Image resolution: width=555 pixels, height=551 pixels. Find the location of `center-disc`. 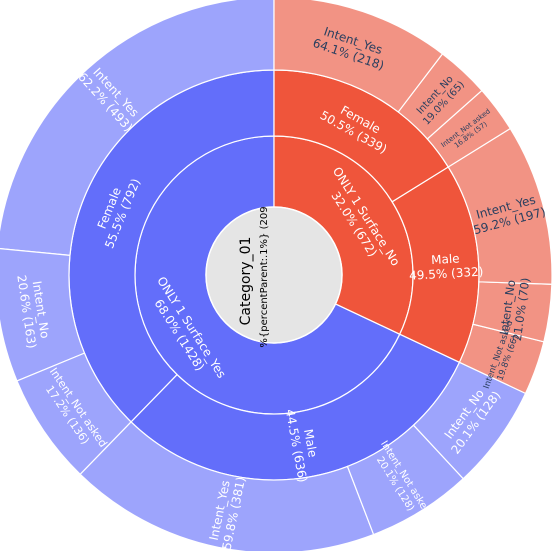

center-disc is located at coordinates (274, 275).